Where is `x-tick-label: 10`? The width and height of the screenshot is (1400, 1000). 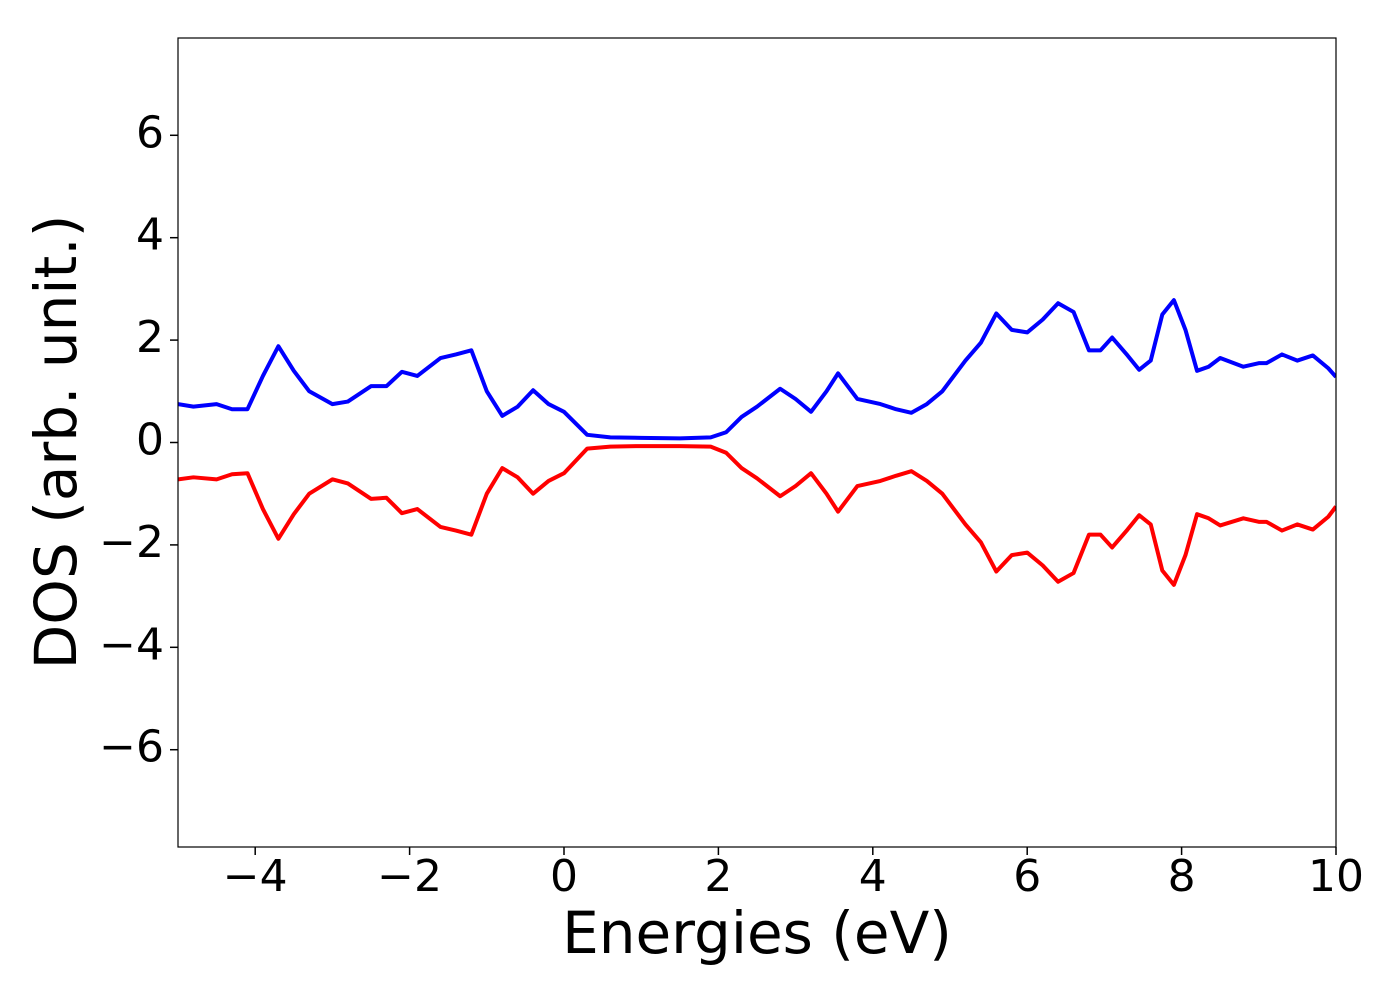
x-tick-label: 10 is located at coordinates (1336, 876).